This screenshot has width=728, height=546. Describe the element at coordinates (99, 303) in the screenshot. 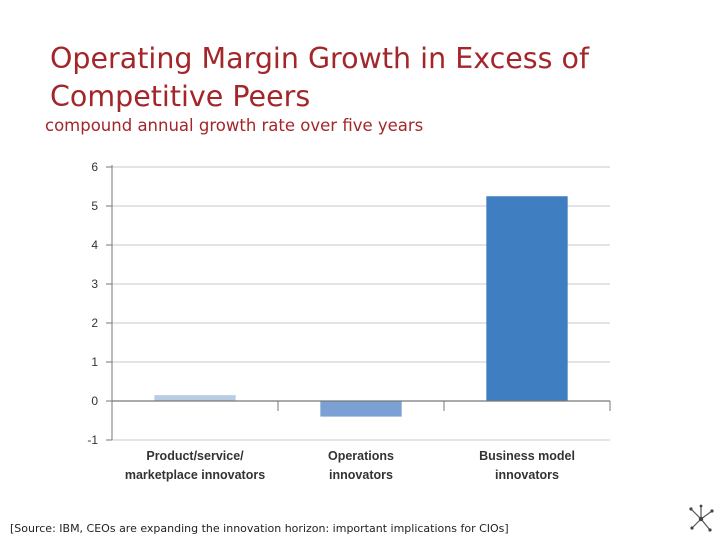

I see `y-axis-ticks: 6 5 4 3 2 1 0 -1` at that location.